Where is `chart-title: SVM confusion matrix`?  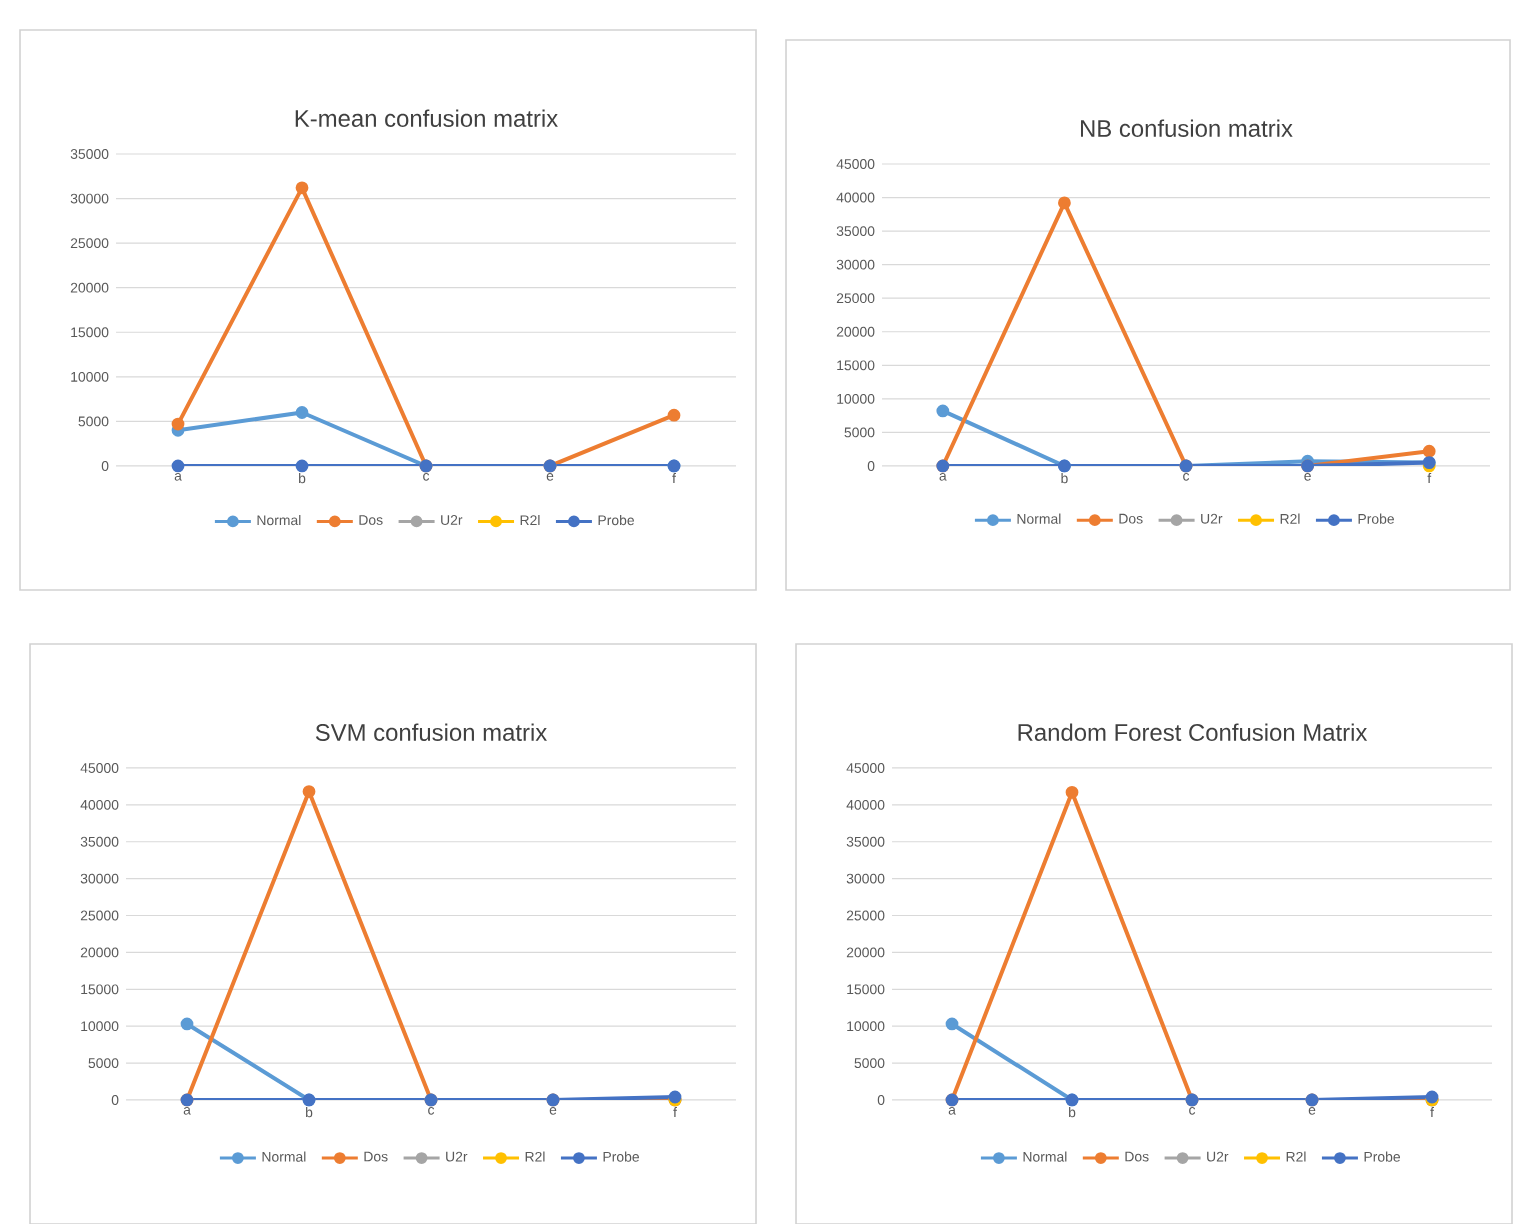 chart-title: SVM confusion matrix is located at coordinates (431, 732).